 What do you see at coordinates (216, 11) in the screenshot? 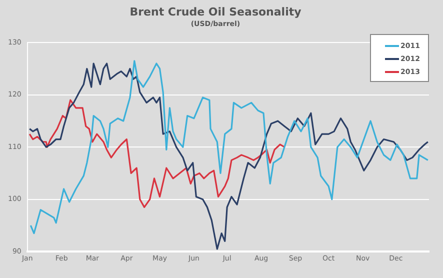
I see `chart-title: Brent Crude Oil Seasonality` at bounding box center [216, 11].